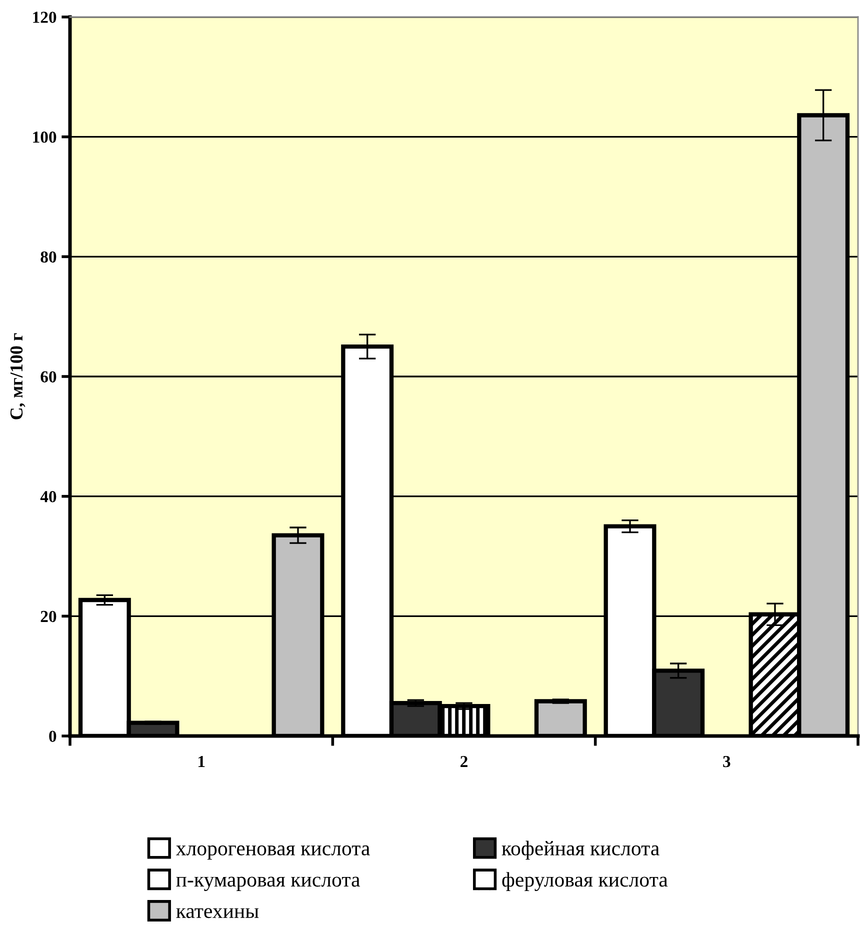 Image resolution: width=860 pixels, height=945 pixels. I want to click on legend-label: п-кумаровая кислота, so click(268, 884).